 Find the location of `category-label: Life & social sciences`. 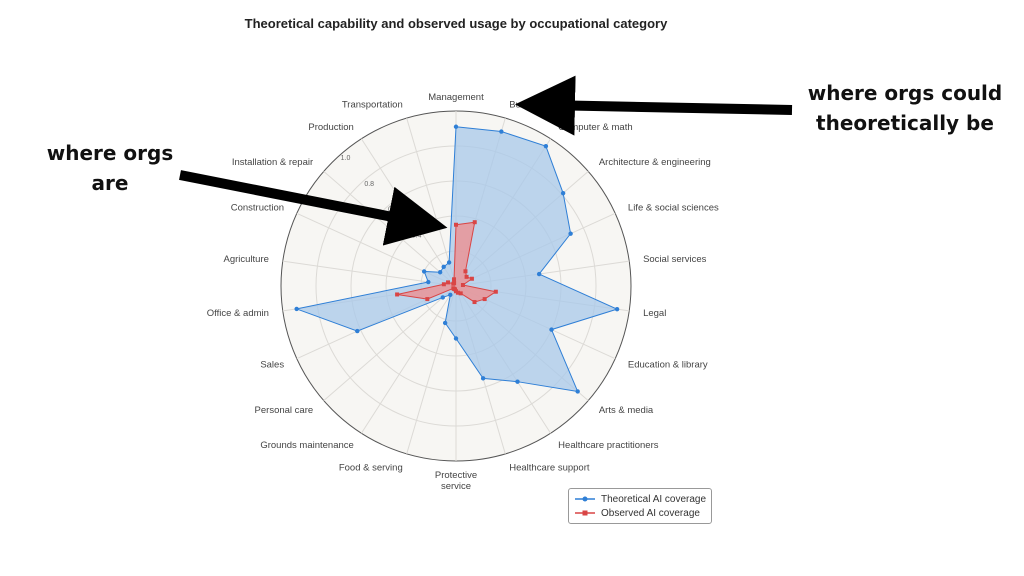

category-label: Life & social sciences is located at coordinates (673, 207).